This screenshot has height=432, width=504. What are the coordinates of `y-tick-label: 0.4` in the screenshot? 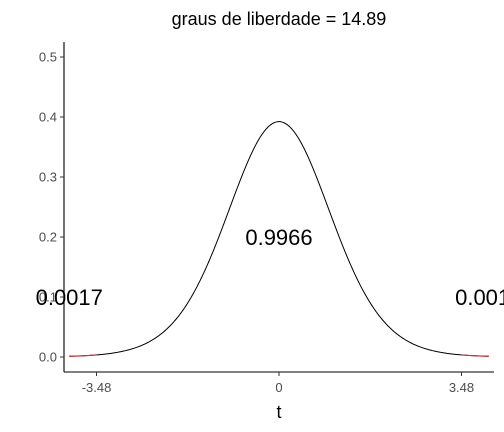 It's located at (48, 117).